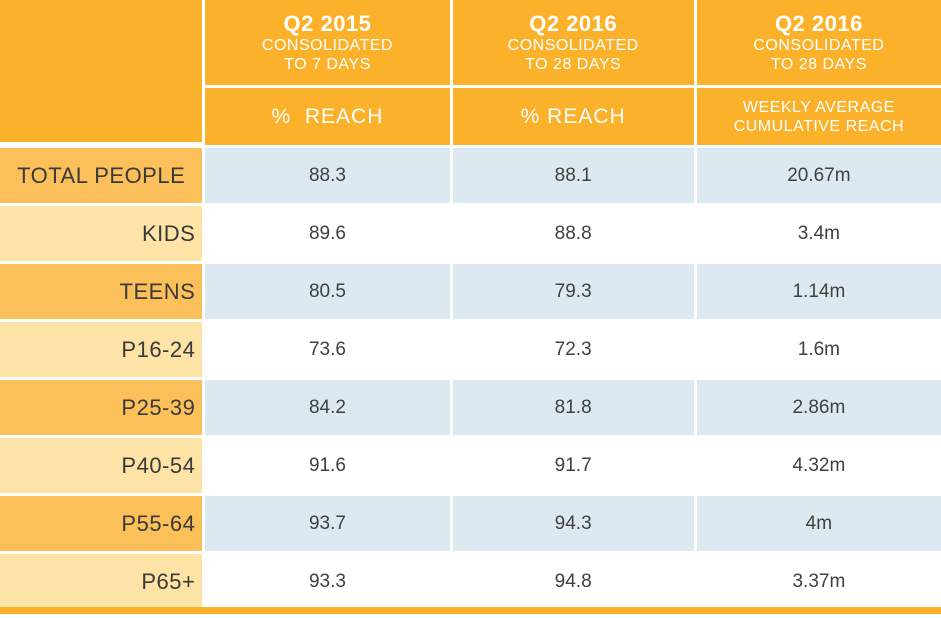 The height and width of the screenshot is (618, 941). I want to click on row-label: P65+, so click(101, 581).